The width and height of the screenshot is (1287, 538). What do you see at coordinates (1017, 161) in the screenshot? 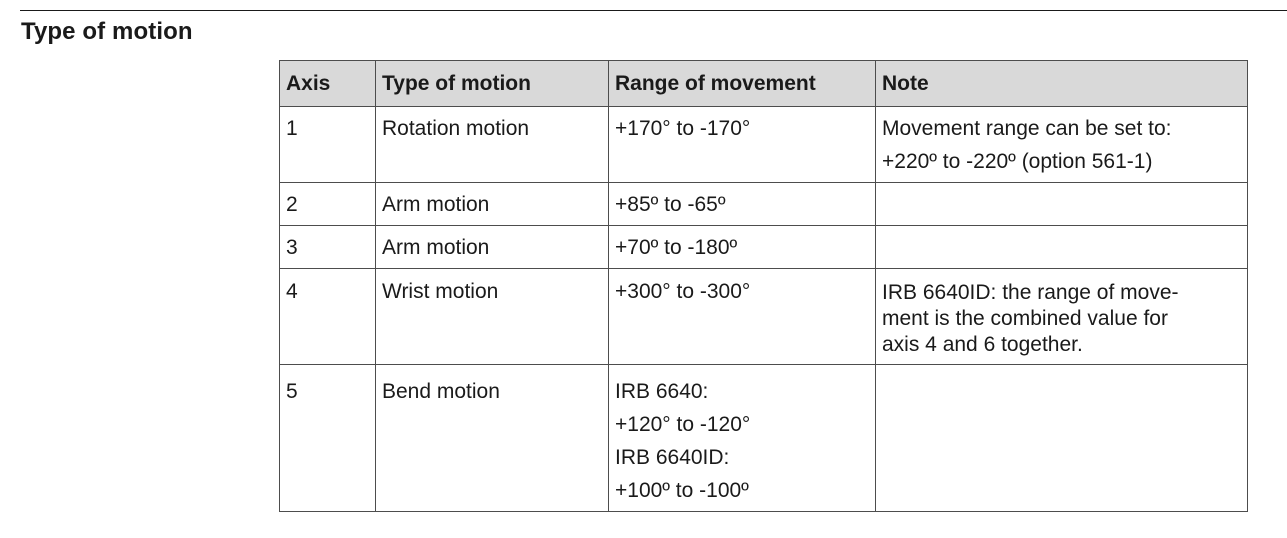
I see `note-line: +220º to -220º (option 561-1)` at bounding box center [1017, 161].